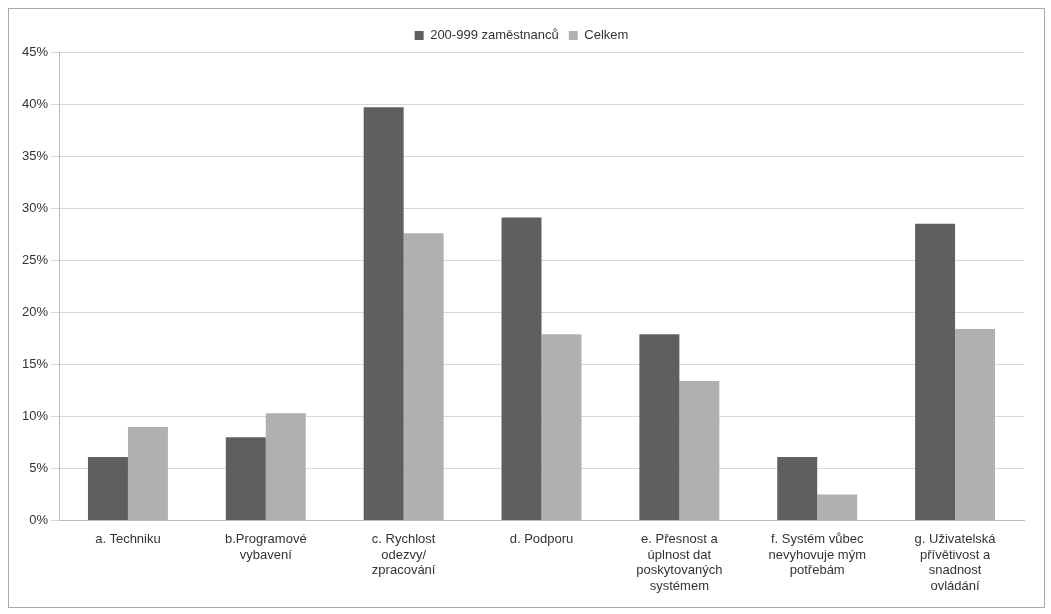 The image size is (1051, 614). Describe the element at coordinates (494, 35) in the screenshot. I see `legend-label: 200-999 zaměstnanců` at that location.